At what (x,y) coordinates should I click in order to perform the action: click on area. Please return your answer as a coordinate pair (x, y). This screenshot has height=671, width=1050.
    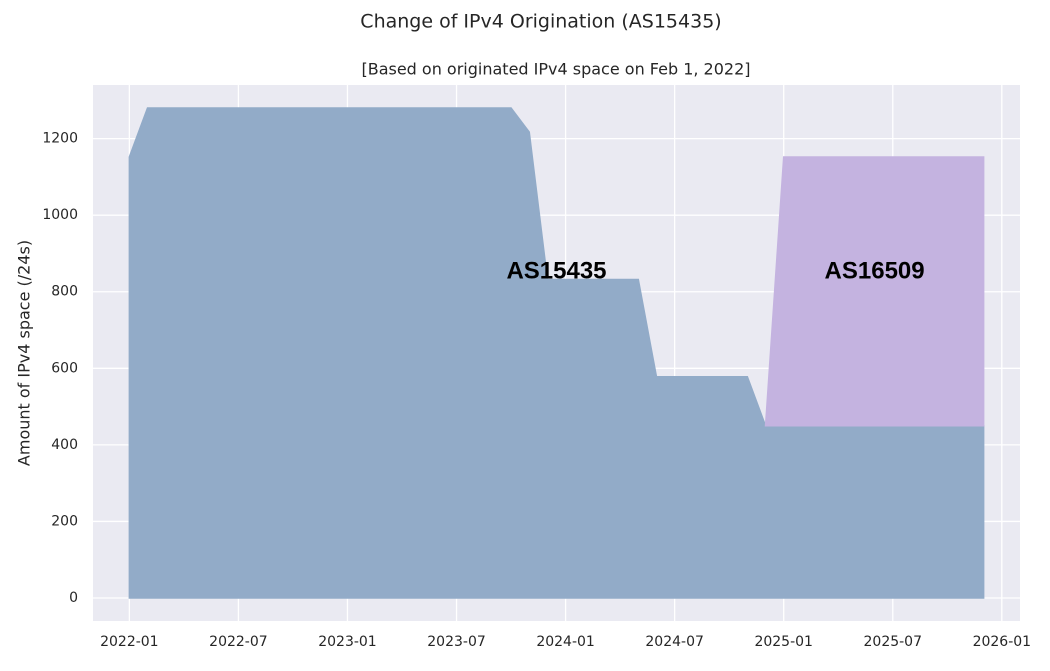
    Looking at the image, I should click on (874, 291).